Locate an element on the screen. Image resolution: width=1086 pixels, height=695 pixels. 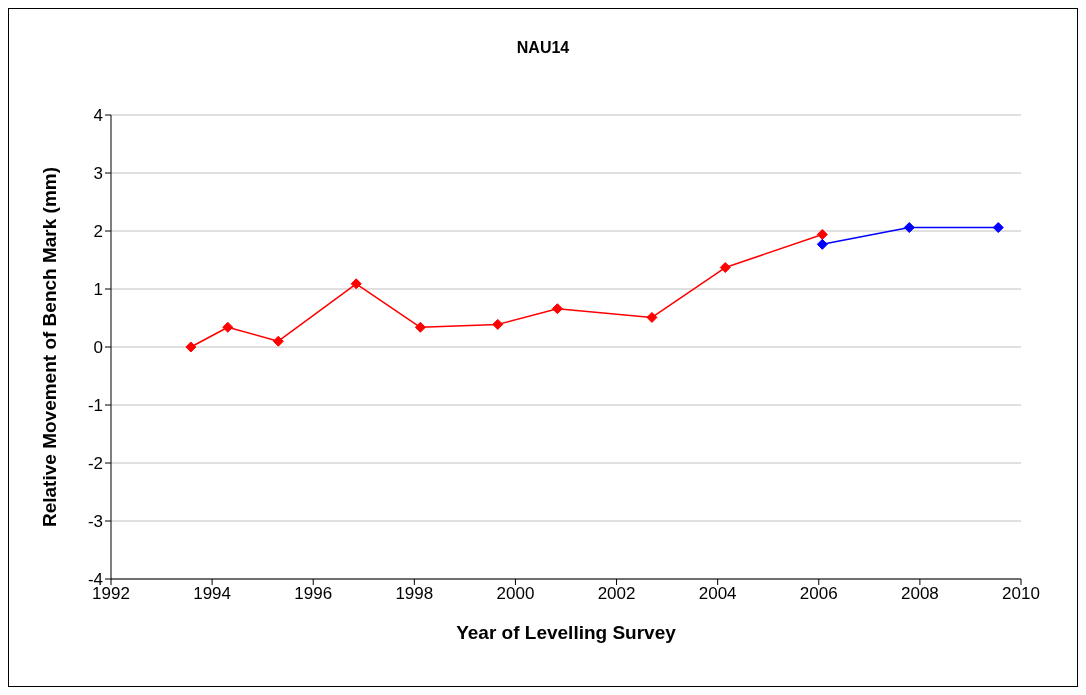
x-tick-label: 2006 is located at coordinates (818, 594).